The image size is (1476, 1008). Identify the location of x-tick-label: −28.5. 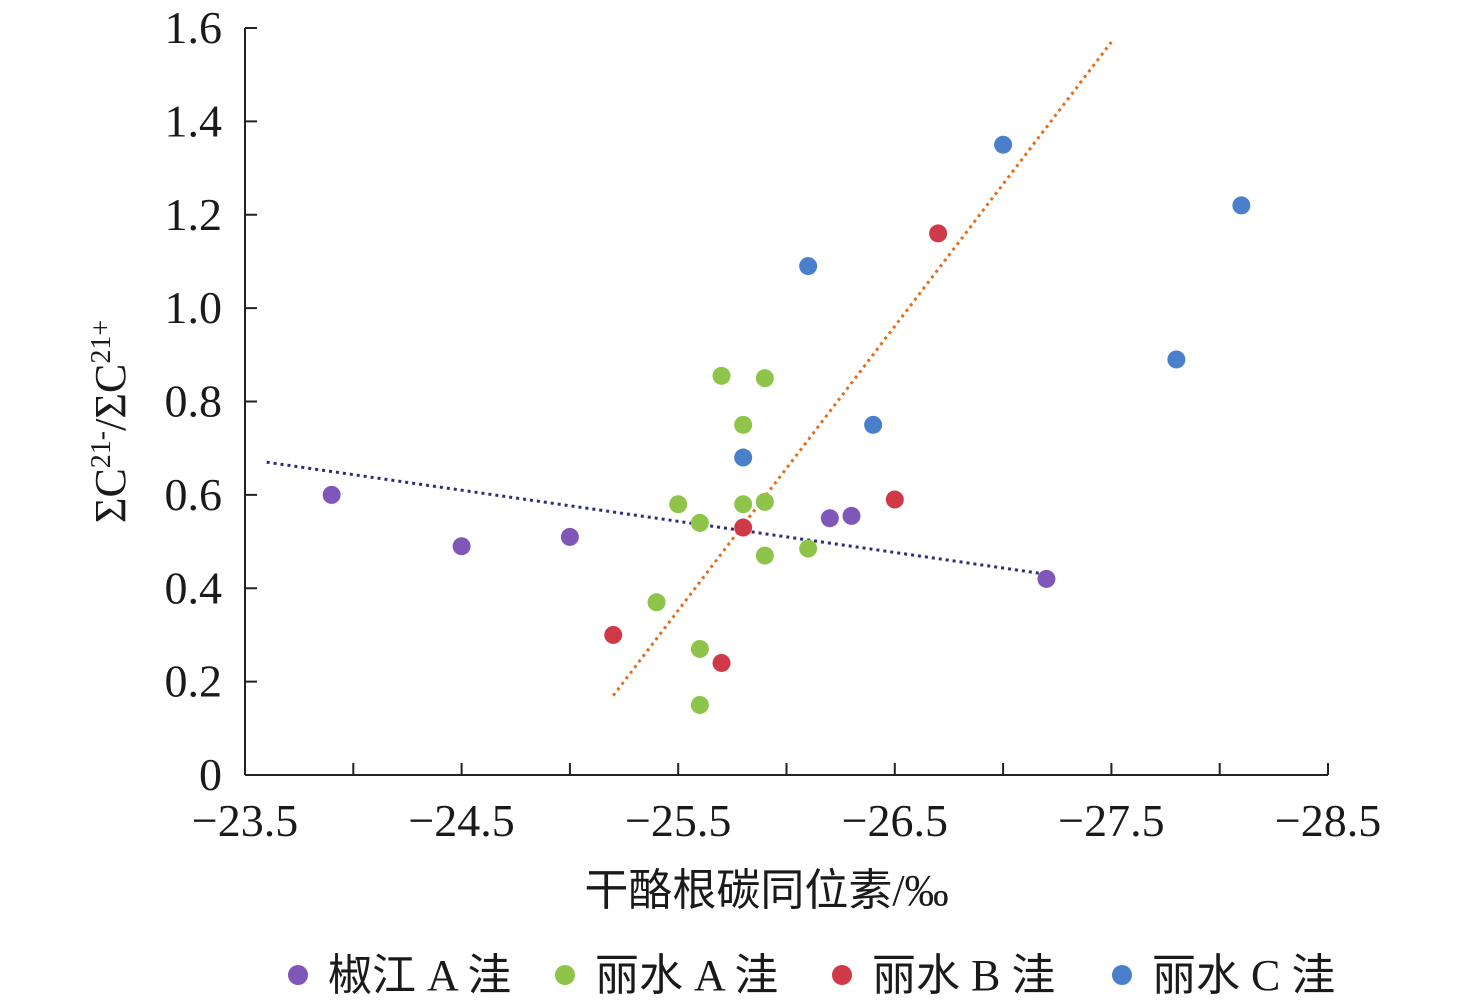
(1328, 820).